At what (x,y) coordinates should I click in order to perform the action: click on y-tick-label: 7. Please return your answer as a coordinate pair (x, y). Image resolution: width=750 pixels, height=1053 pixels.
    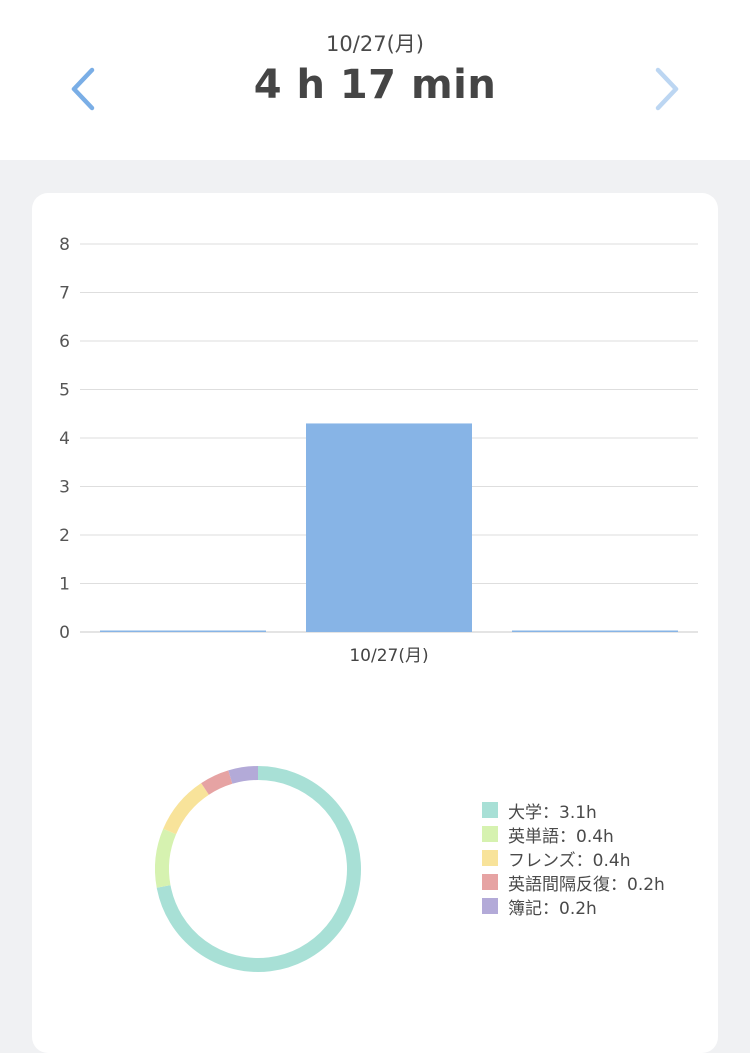
    Looking at the image, I should click on (64, 294).